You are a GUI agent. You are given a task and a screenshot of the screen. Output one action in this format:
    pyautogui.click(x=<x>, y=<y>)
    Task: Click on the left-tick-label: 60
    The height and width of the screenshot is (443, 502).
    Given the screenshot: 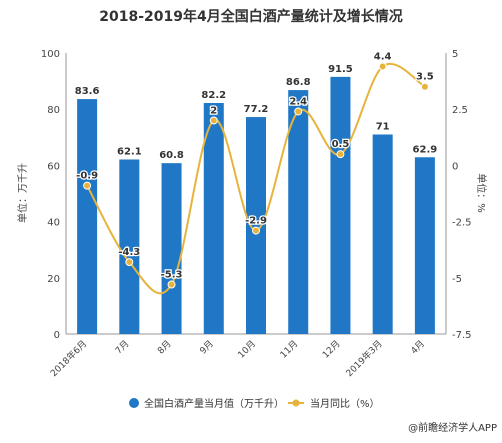 What is the action you would take?
    pyautogui.click(x=53, y=166)
    